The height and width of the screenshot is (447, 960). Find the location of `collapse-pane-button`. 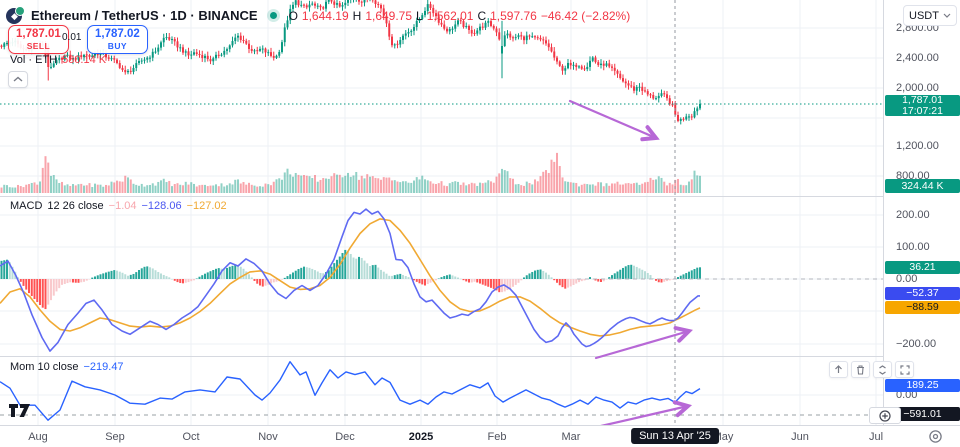

collapse-pane-button is located at coordinates (18, 79).